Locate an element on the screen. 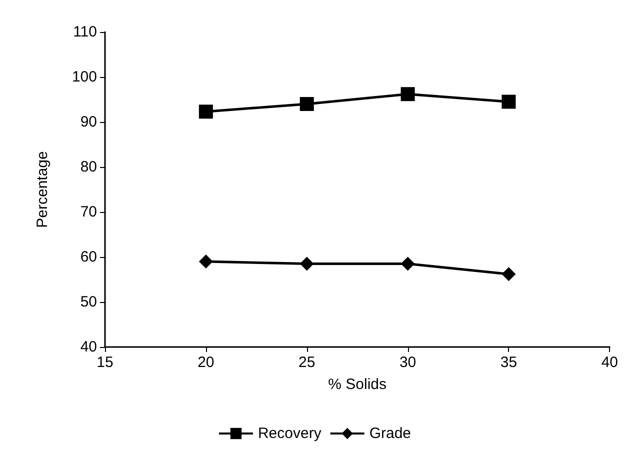 Image resolution: width=629 pixels, height=458 pixels. x-tick-label: 40 is located at coordinates (609, 362).